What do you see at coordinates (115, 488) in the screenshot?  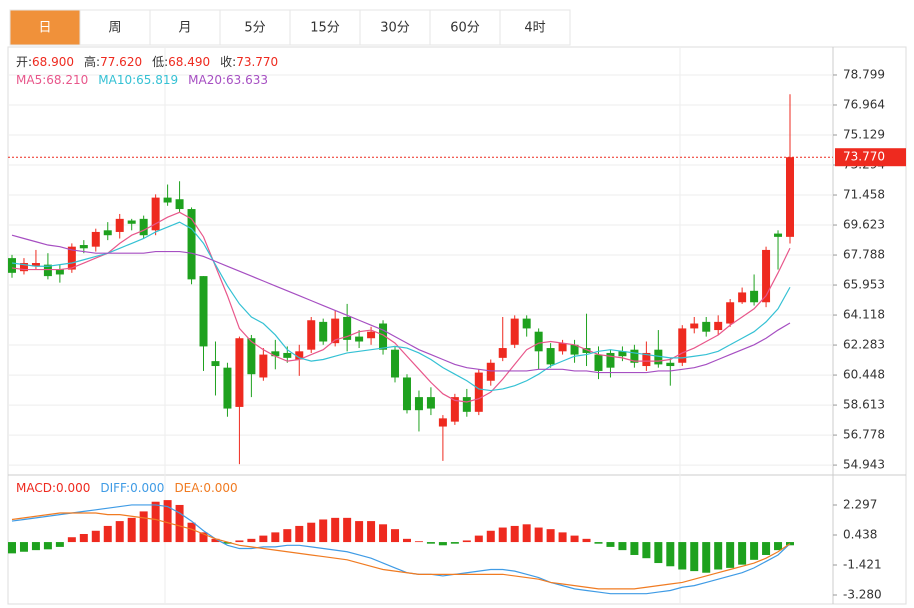 I see `legend-label: DIFF:` at bounding box center [115, 488].